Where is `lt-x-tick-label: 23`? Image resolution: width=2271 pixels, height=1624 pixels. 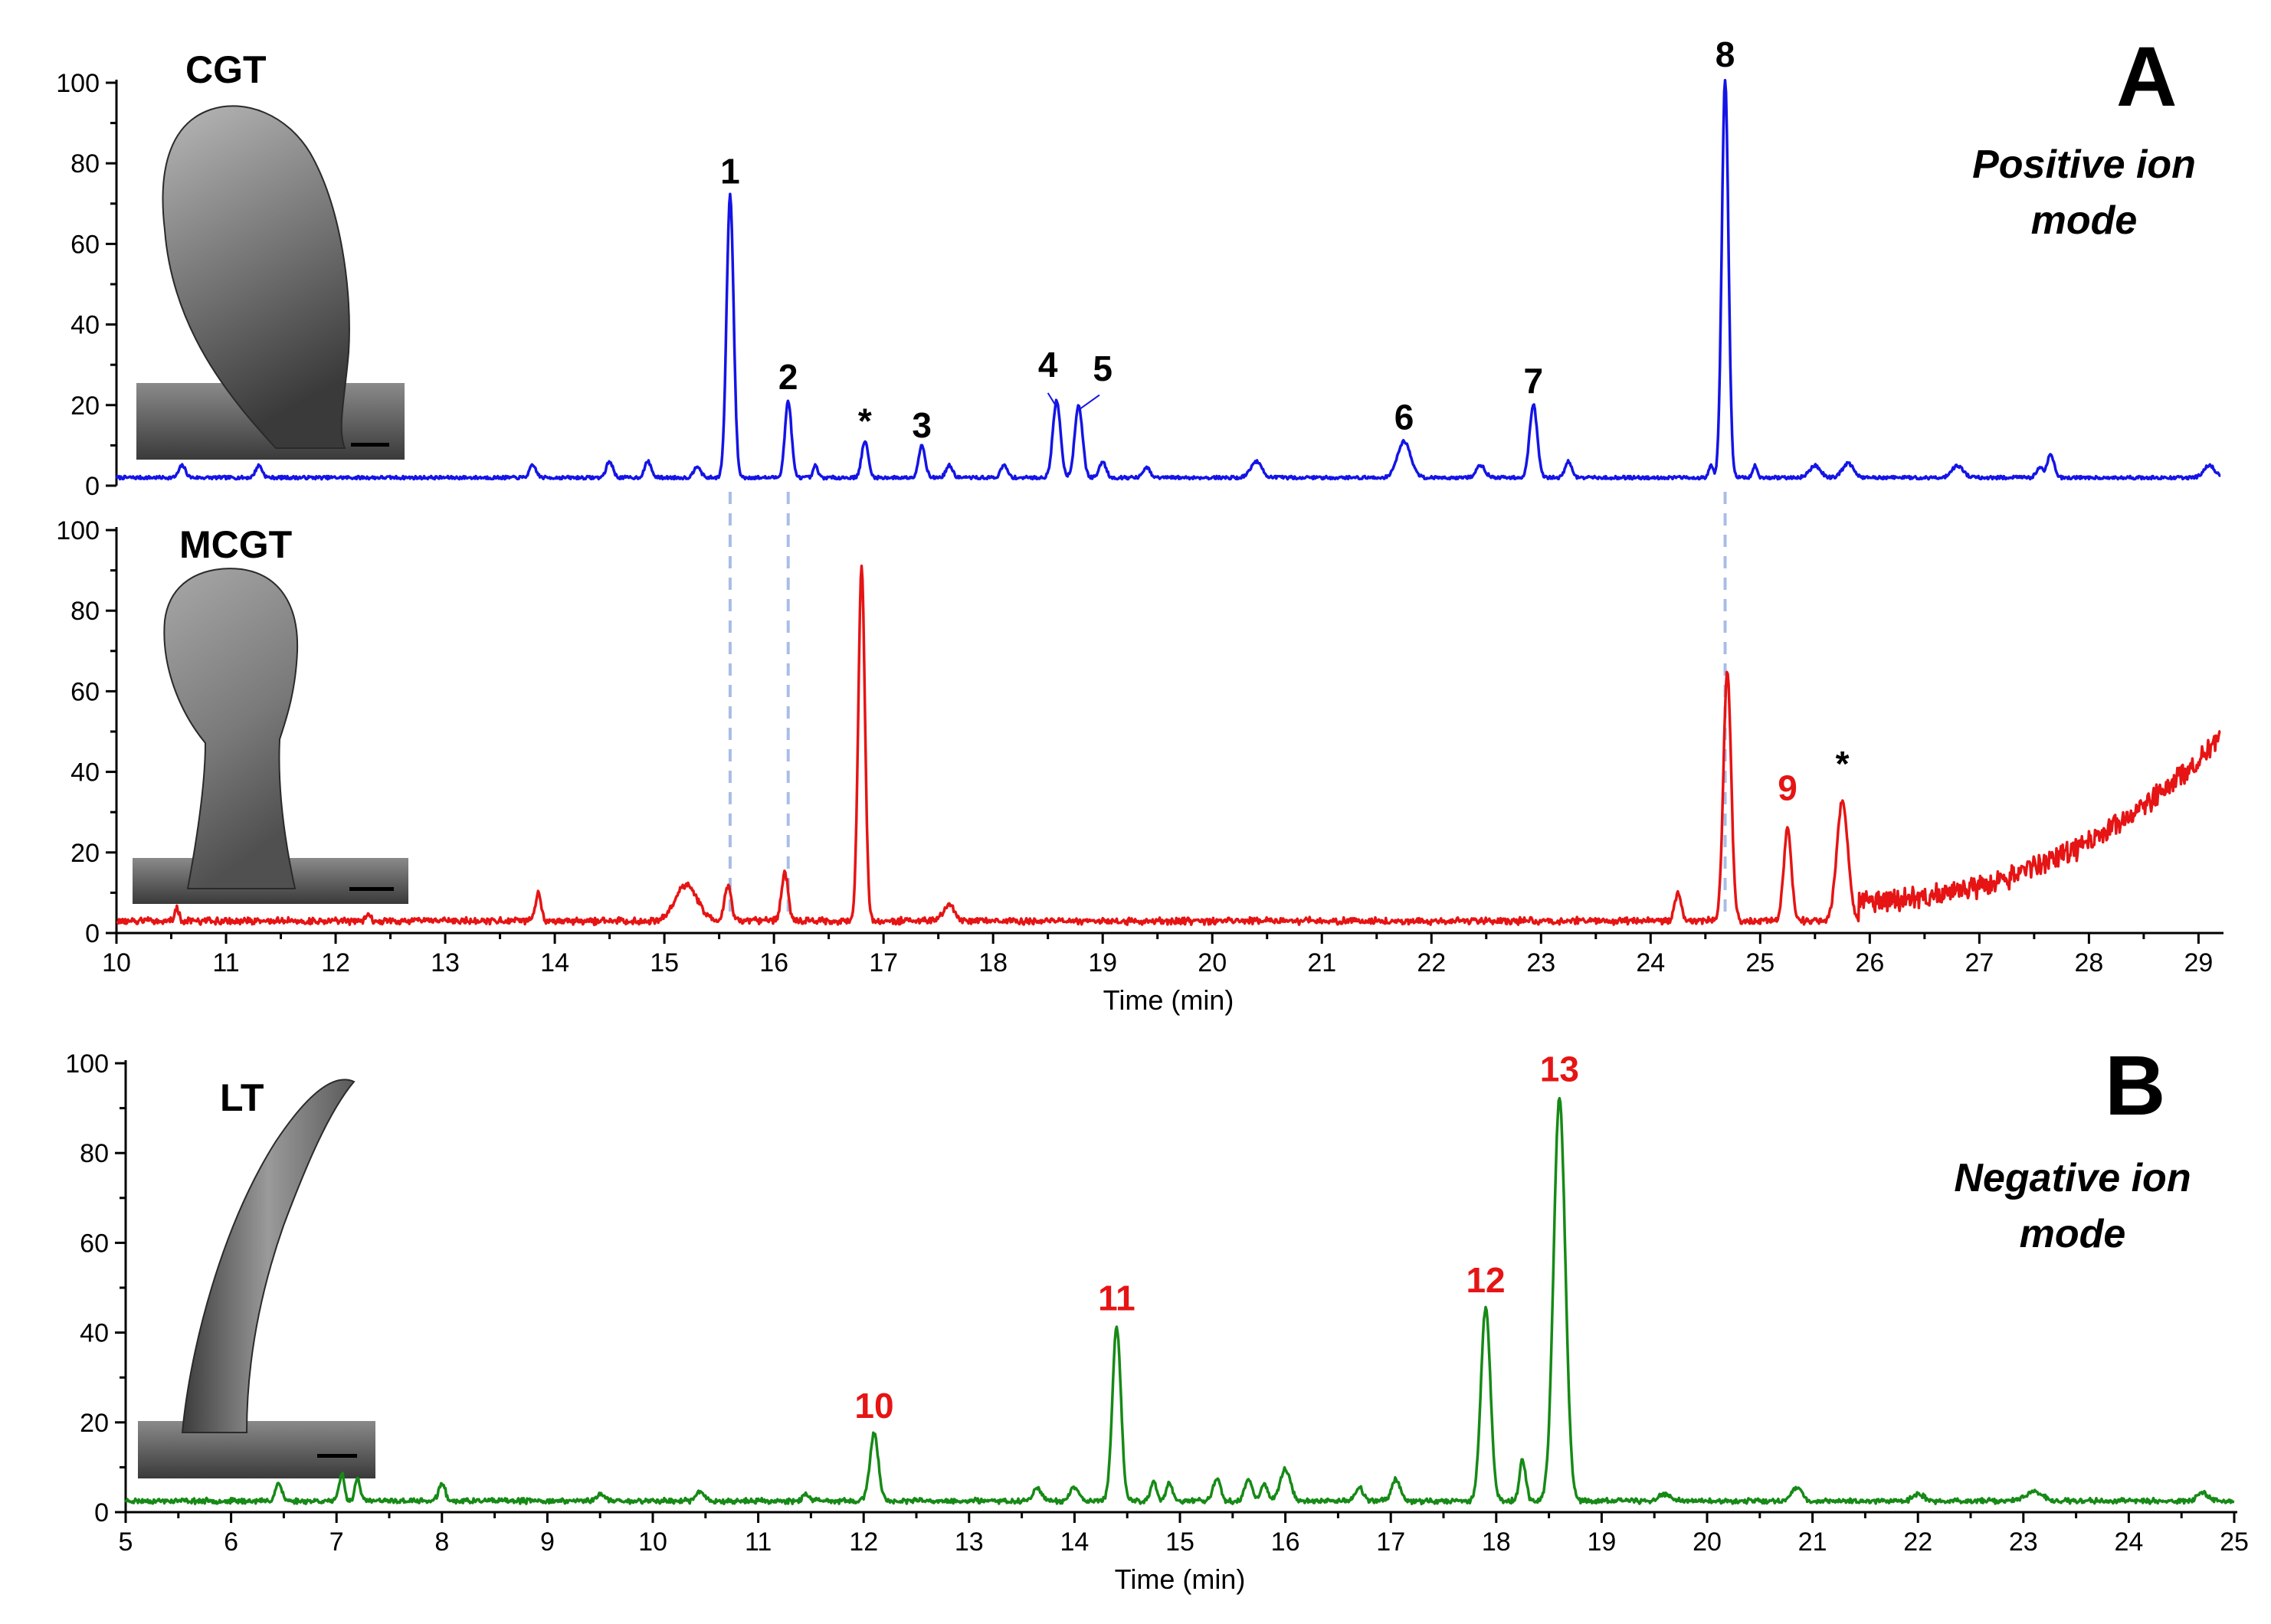 lt-x-tick-label: 23 is located at coordinates (2023, 1542).